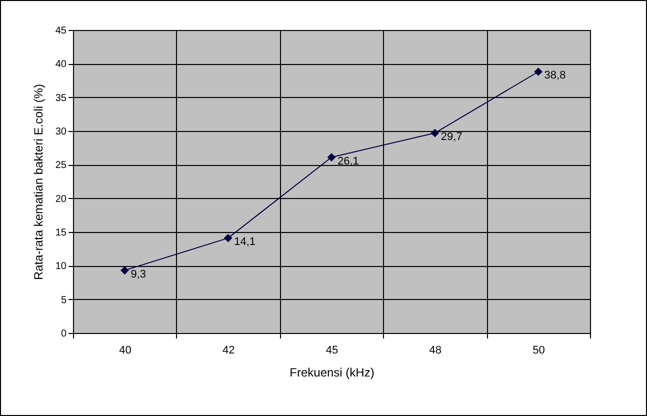 This screenshot has width=647, height=416. Describe the element at coordinates (63, 334) in the screenshot. I see `y-tick-label: 0` at that location.